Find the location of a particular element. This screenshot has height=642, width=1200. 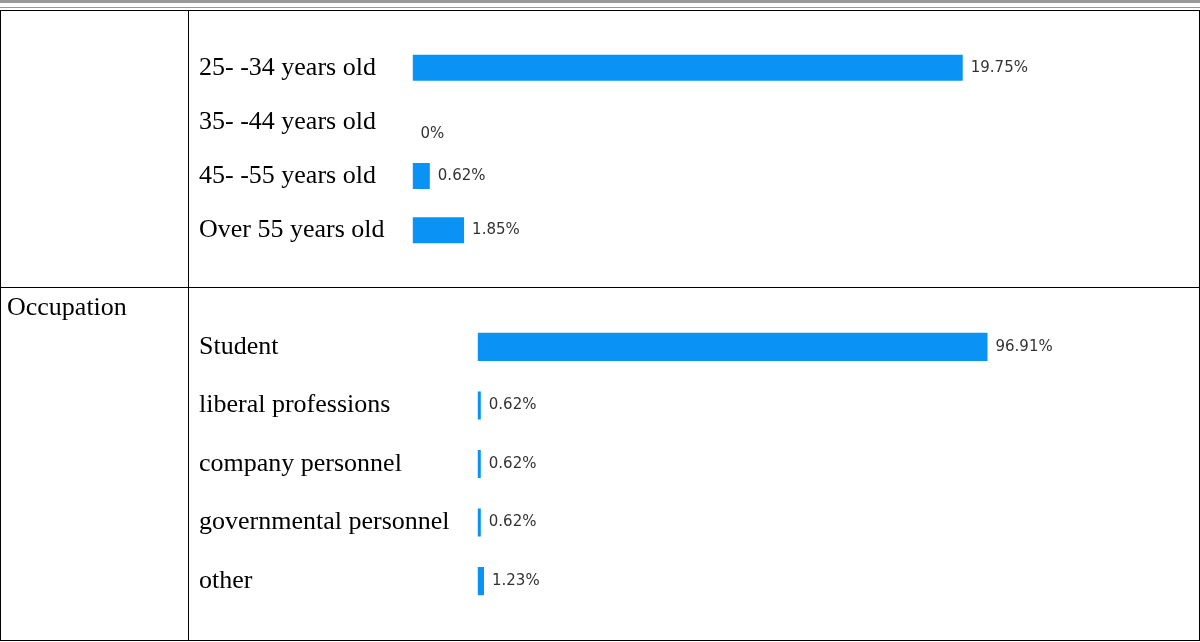

data-label: 1.23% is located at coordinates (516, 580).